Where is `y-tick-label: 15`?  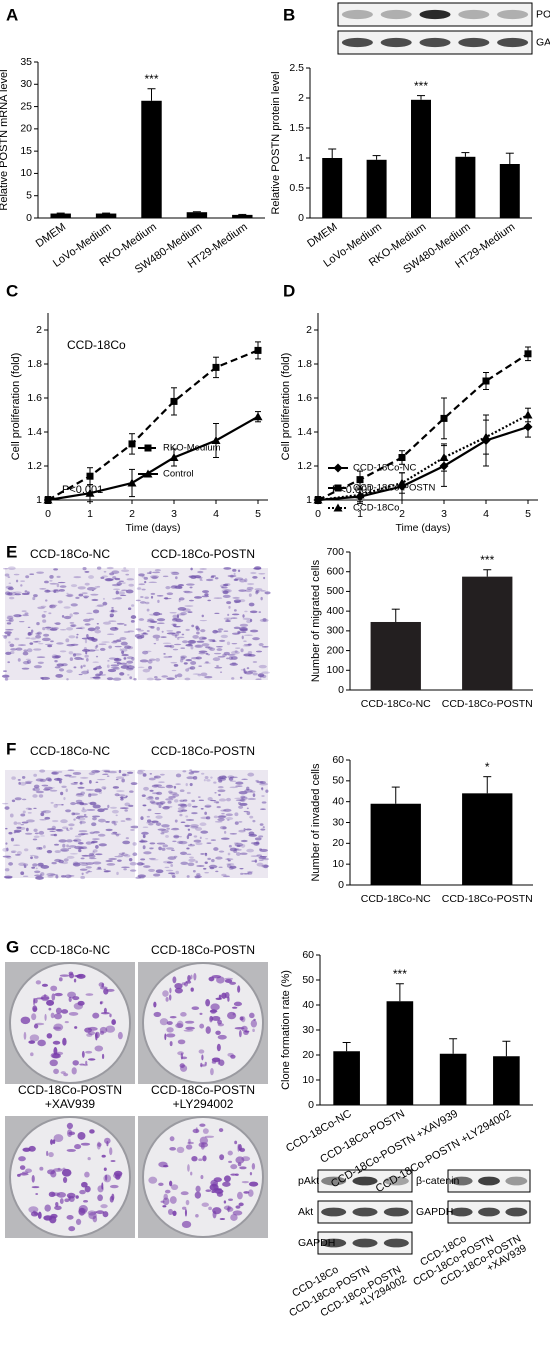 y-tick-label: 15 is located at coordinates (26, 151).